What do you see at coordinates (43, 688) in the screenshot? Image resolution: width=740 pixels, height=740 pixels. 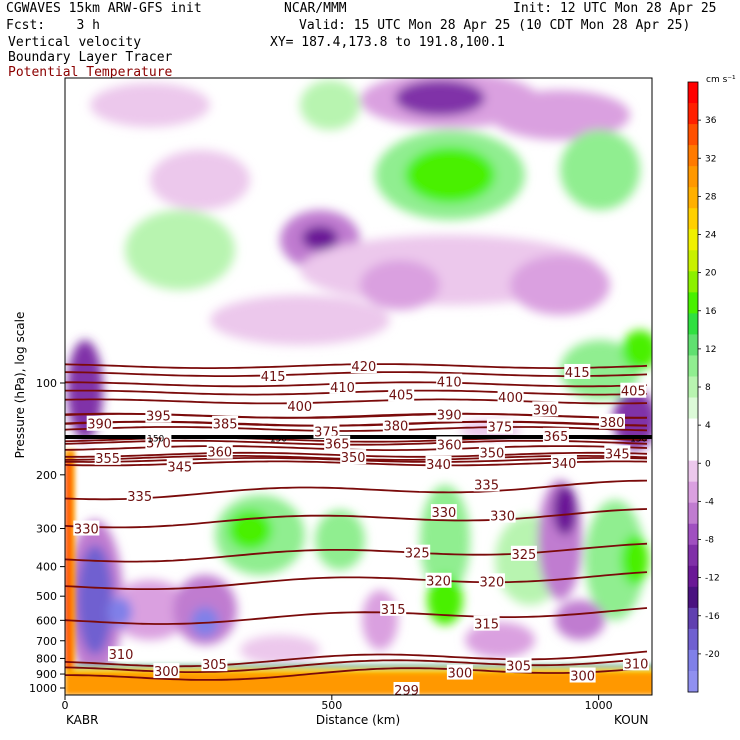 I see `y-tick-label: 1000` at bounding box center [43, 688].